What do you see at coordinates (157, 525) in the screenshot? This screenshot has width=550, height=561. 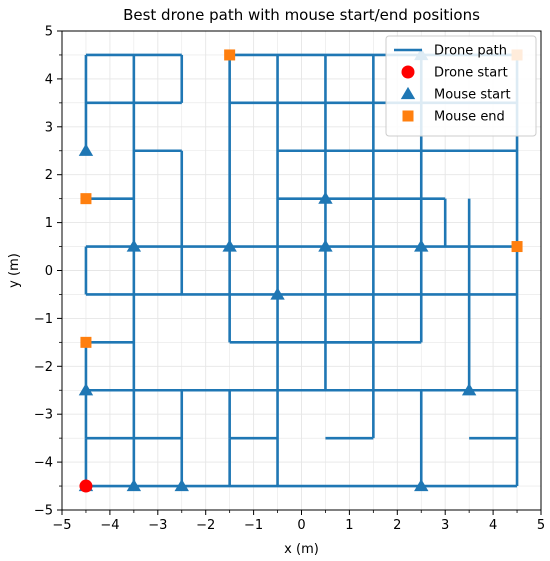 I see `x-tick-label: −3` at bounding box center [157, 525].